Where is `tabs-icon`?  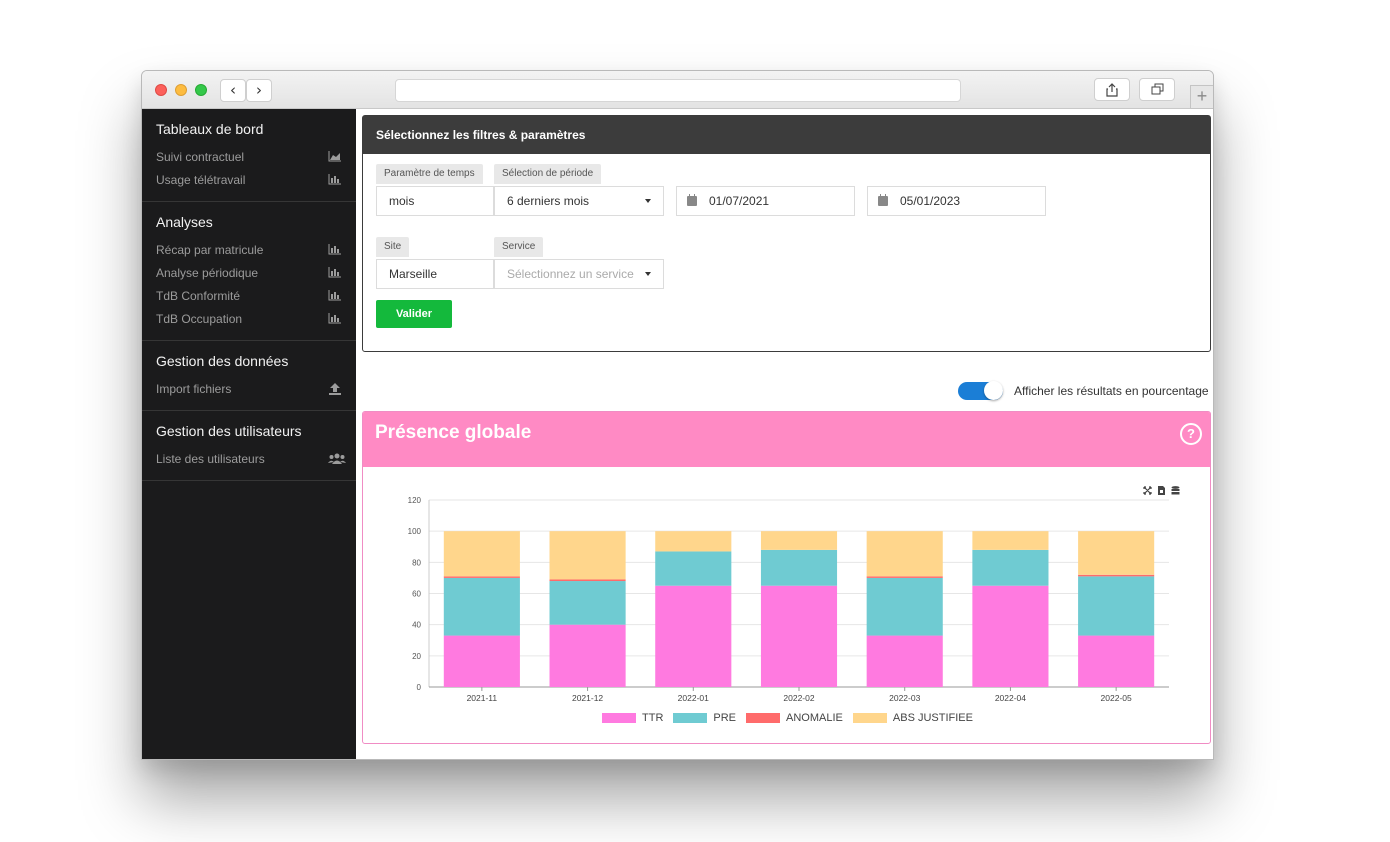 tabs-icon is located at coordinates (1157, 89).